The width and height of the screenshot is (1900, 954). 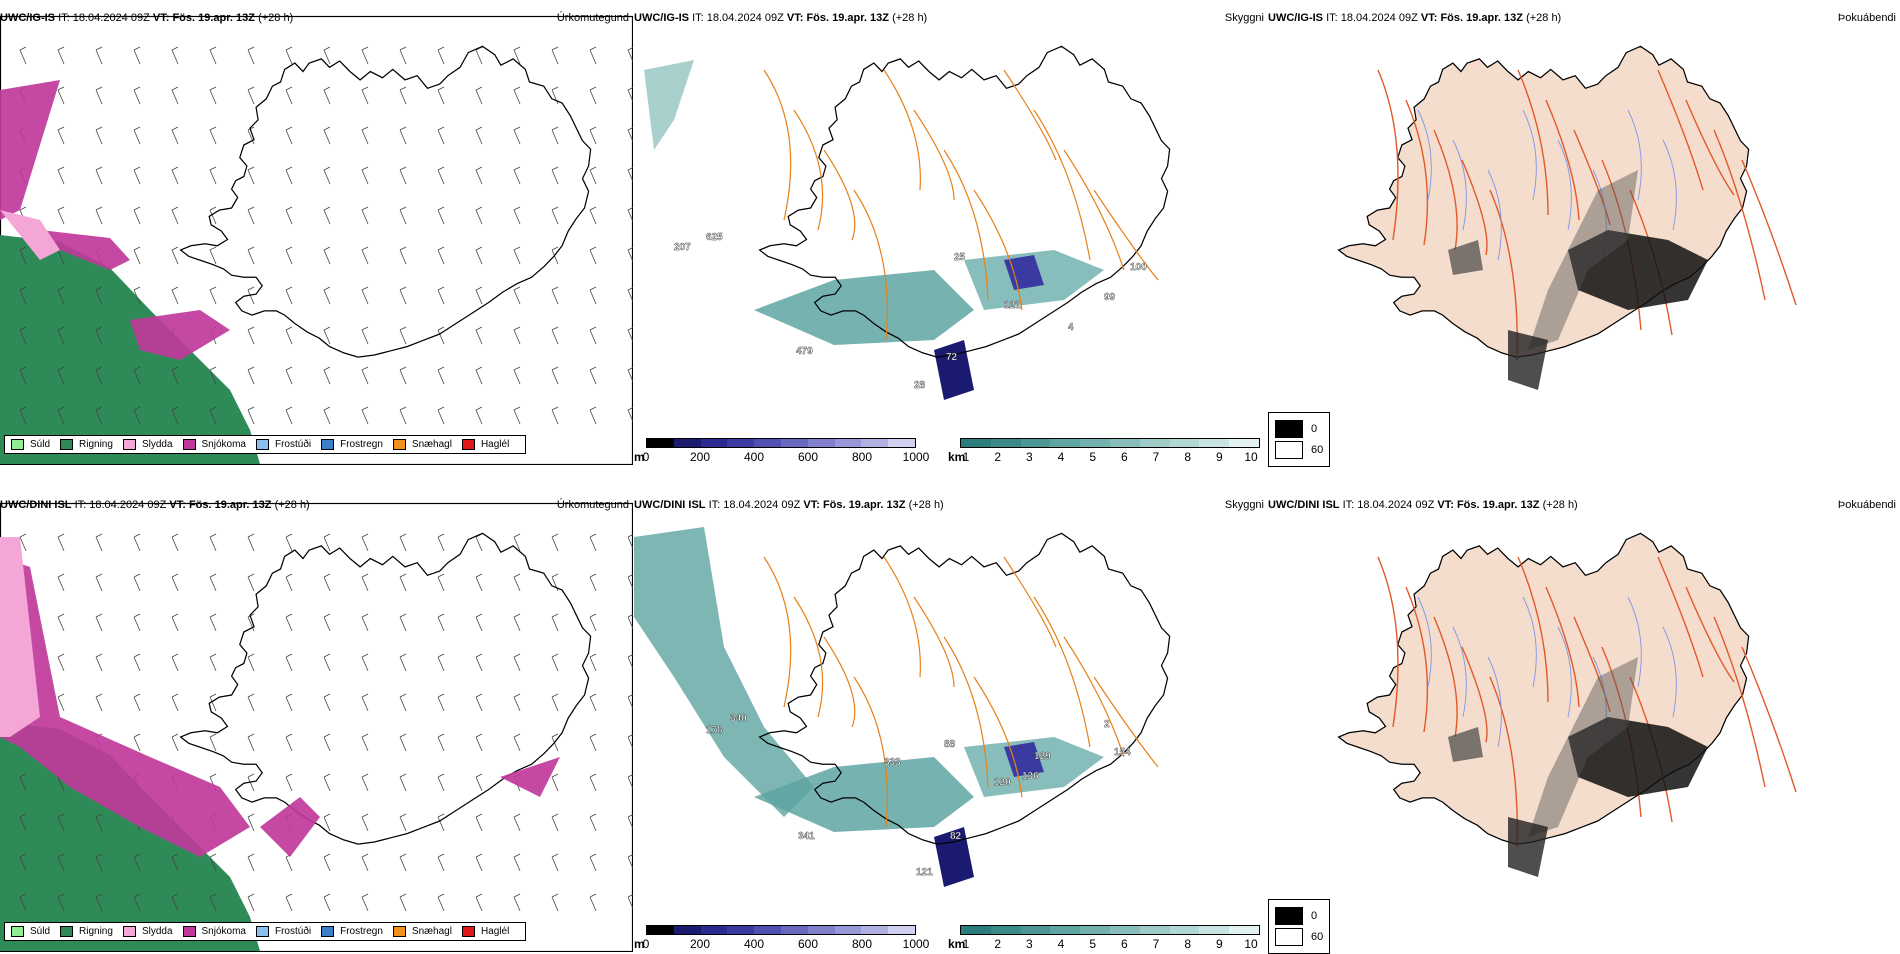 I want to click on colorbar-tick: 1, so click(x=966, y=457).